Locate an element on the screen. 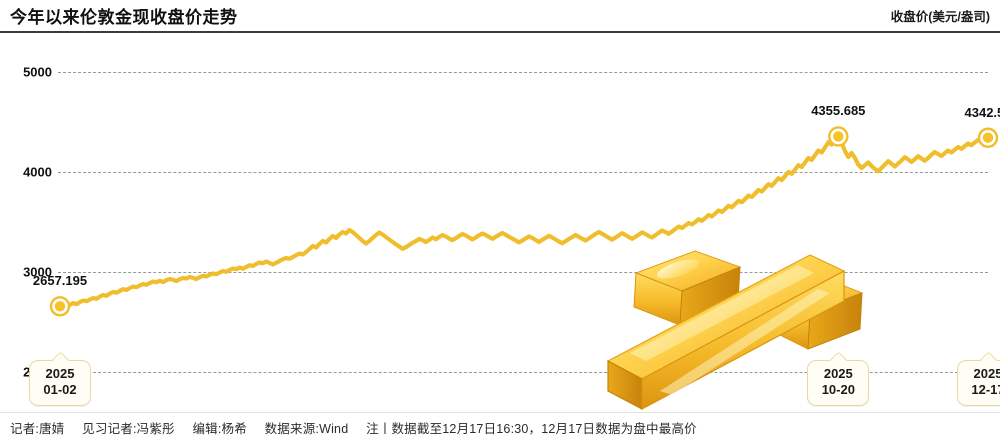  marker-first-point is located at coordinates (60, 306).